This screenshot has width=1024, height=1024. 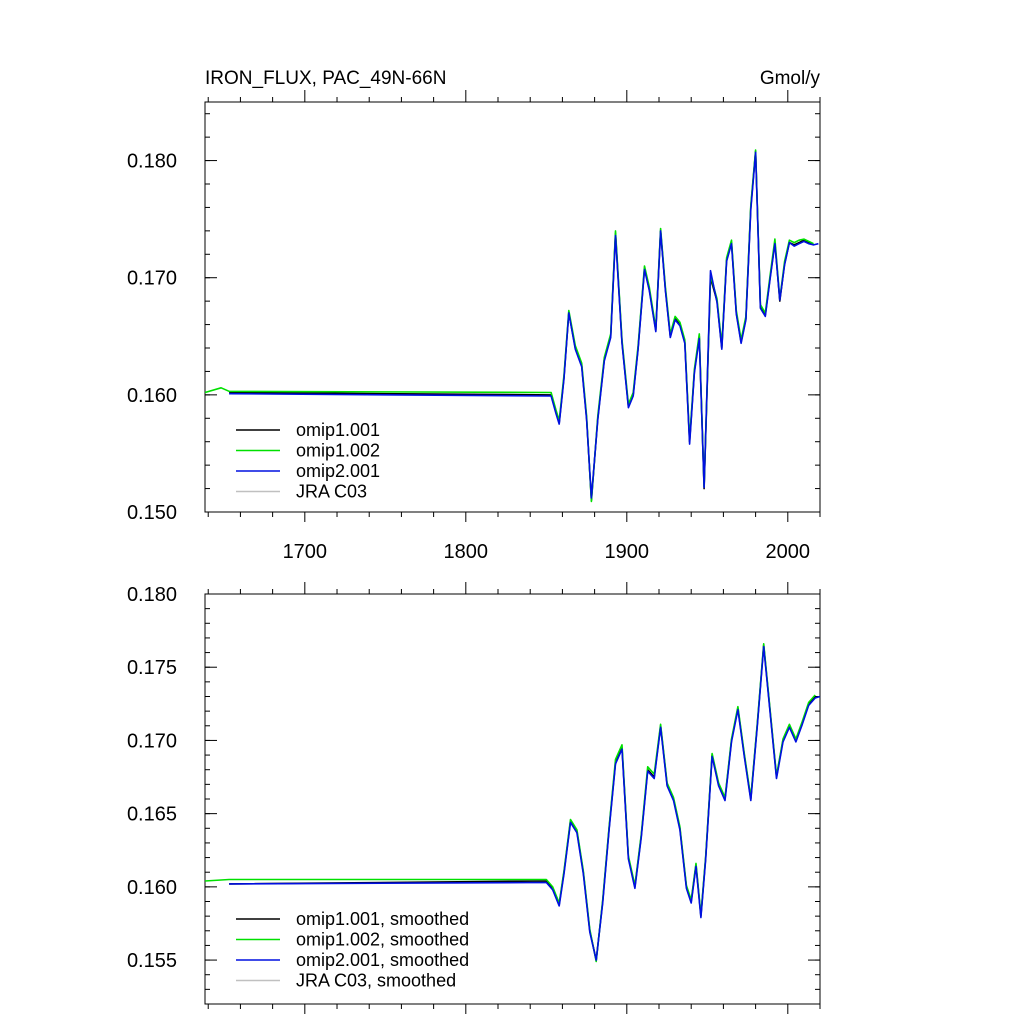 I want to click on y-tick-label: 0.150, so click(x=152, y=513).